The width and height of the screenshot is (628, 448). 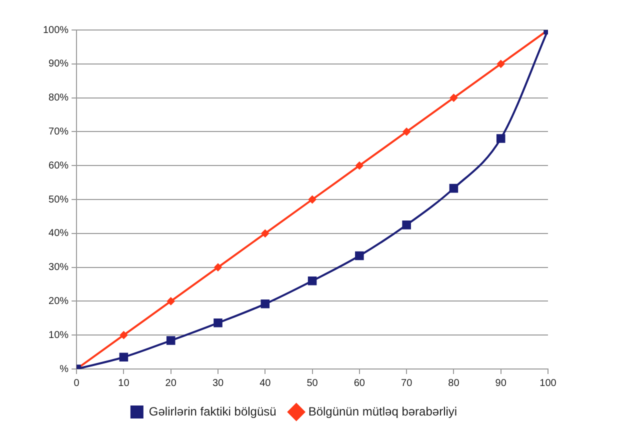 What do you see at coordinates (212, 411) in the screenshot?
I see `legend-label: Gəlirlərin faktiki bölgüsü` at bounding box center [212, 411].